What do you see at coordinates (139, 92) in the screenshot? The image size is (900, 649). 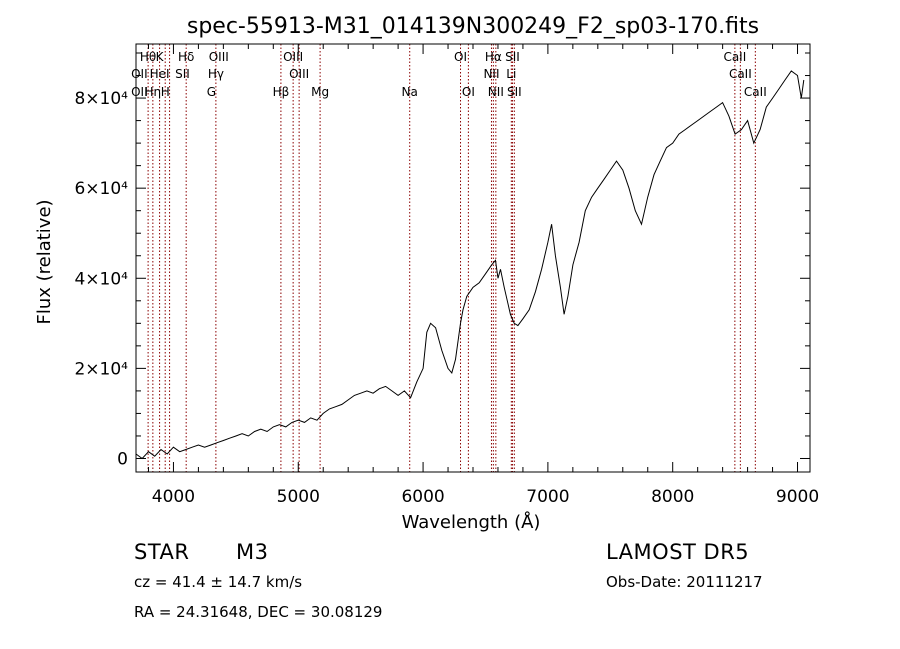 I see `line-labels-row3-0: OII` at bounding box center [139, 92].